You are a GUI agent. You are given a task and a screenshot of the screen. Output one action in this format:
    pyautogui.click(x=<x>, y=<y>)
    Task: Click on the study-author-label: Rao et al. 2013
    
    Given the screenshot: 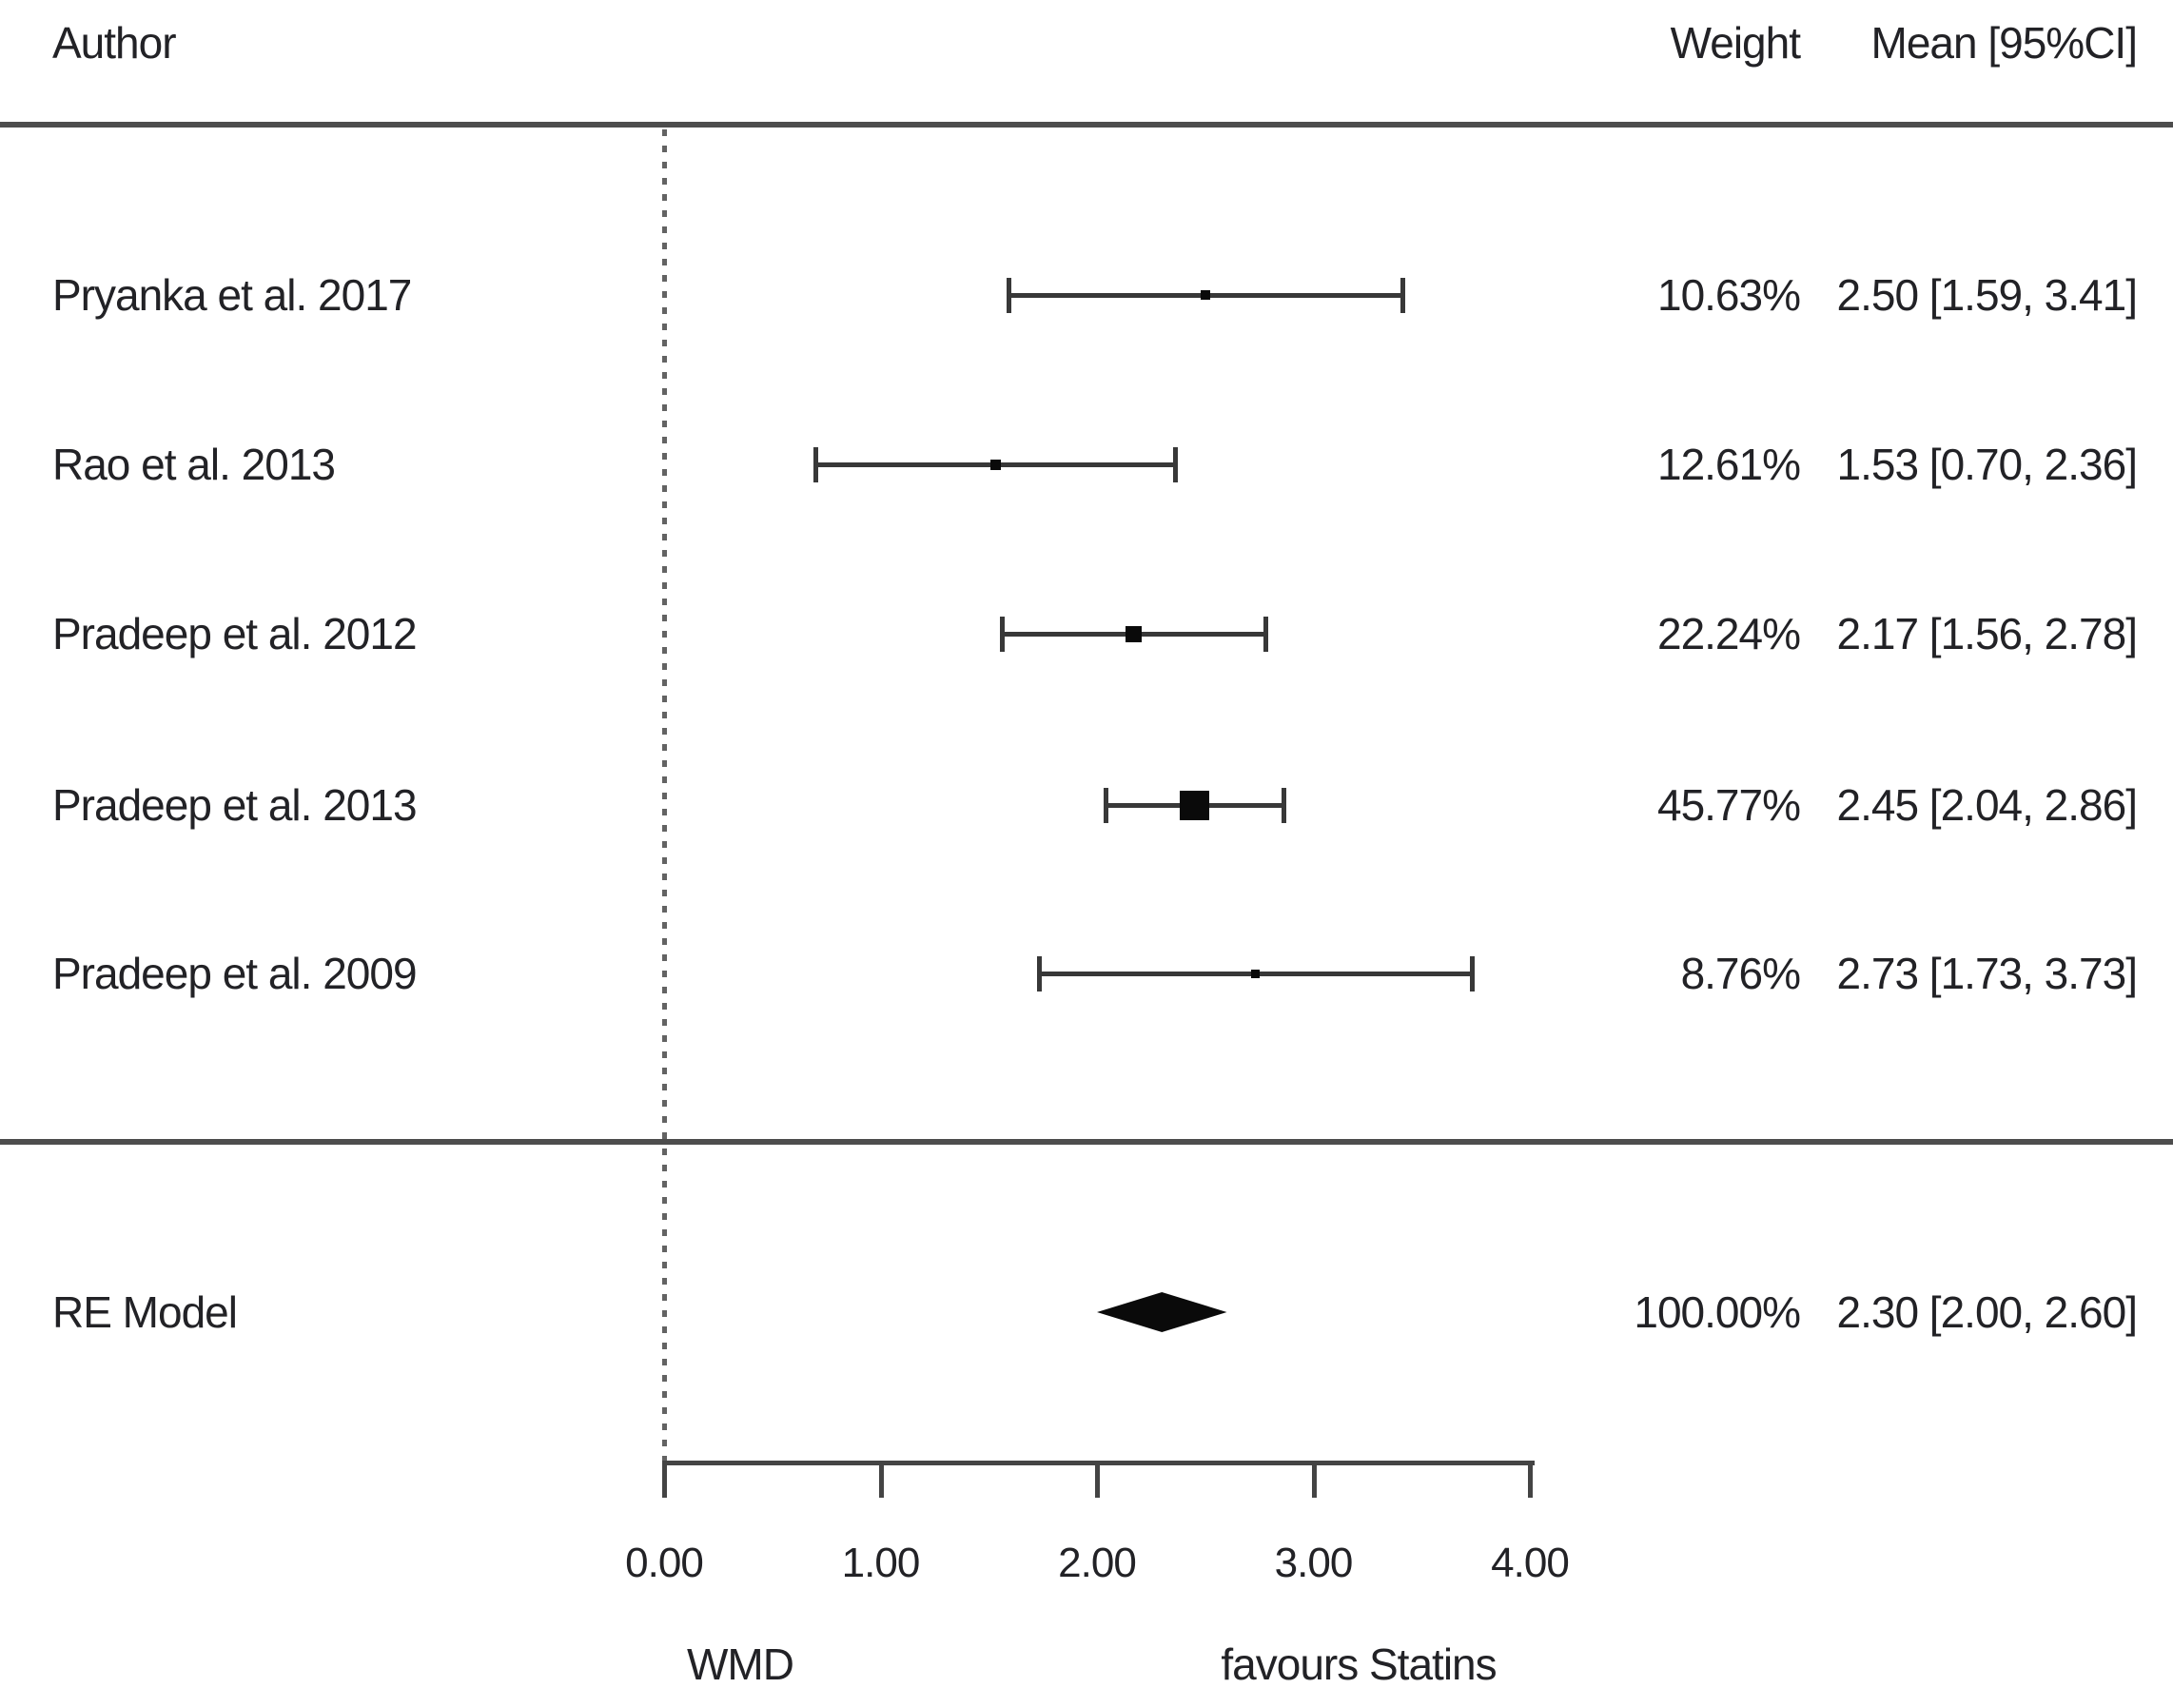 What is the action you would take?
    pyautogui.click(x=194, y=464)
    